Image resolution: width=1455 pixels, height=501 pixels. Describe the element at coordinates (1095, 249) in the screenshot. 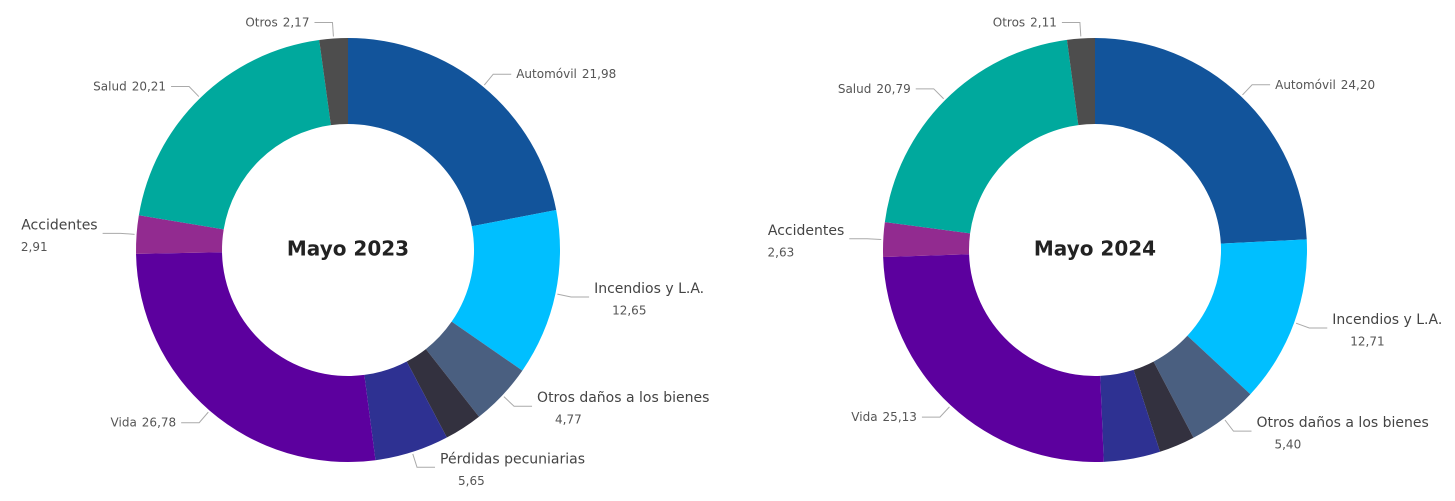

I see `chart-title: Mayo 2024` at that location.